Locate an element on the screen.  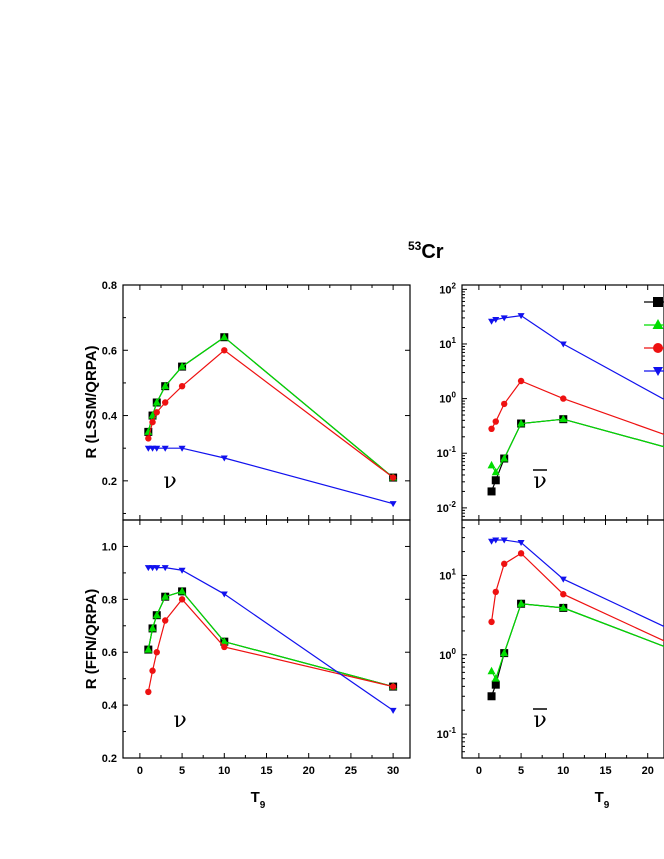
y-tick-exponent: -1 is located at coordinates (453, 730).